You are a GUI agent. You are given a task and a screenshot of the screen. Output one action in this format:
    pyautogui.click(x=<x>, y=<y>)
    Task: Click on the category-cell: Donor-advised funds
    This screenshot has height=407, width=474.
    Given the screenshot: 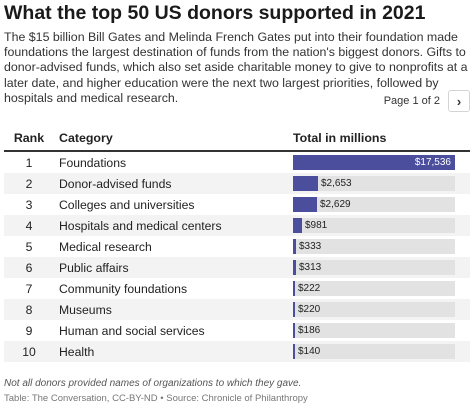 What is the action you would take?
    pyautogui.click(x=115, y=183)
    